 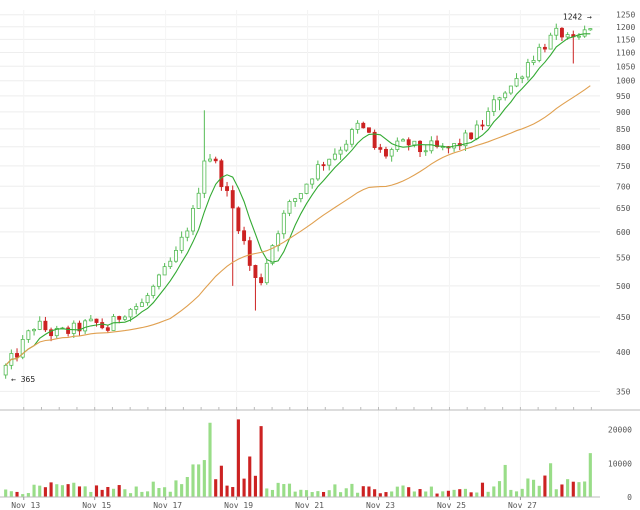 I want to click on price-tick-label: 750, so click(x=623, y=166).